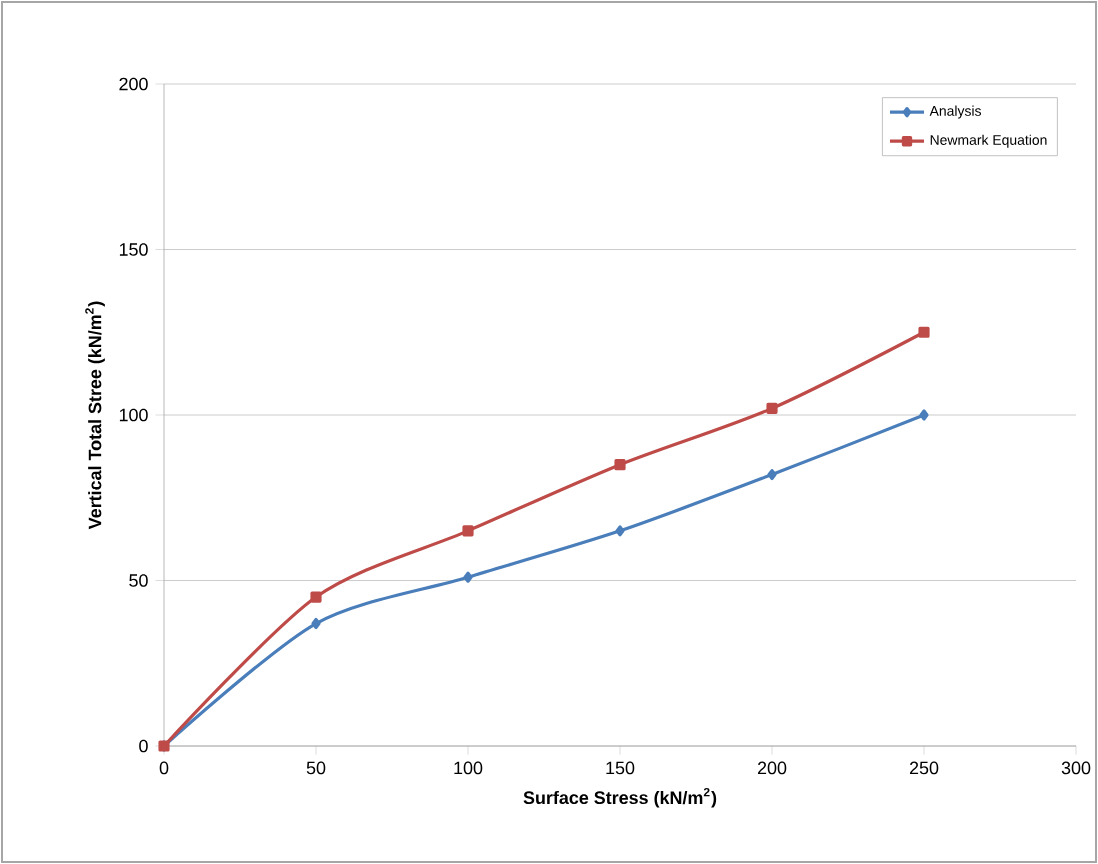 This screenshot has width=1098, height=864. I want to click on y-tick-label: 200, so click(133, 84).